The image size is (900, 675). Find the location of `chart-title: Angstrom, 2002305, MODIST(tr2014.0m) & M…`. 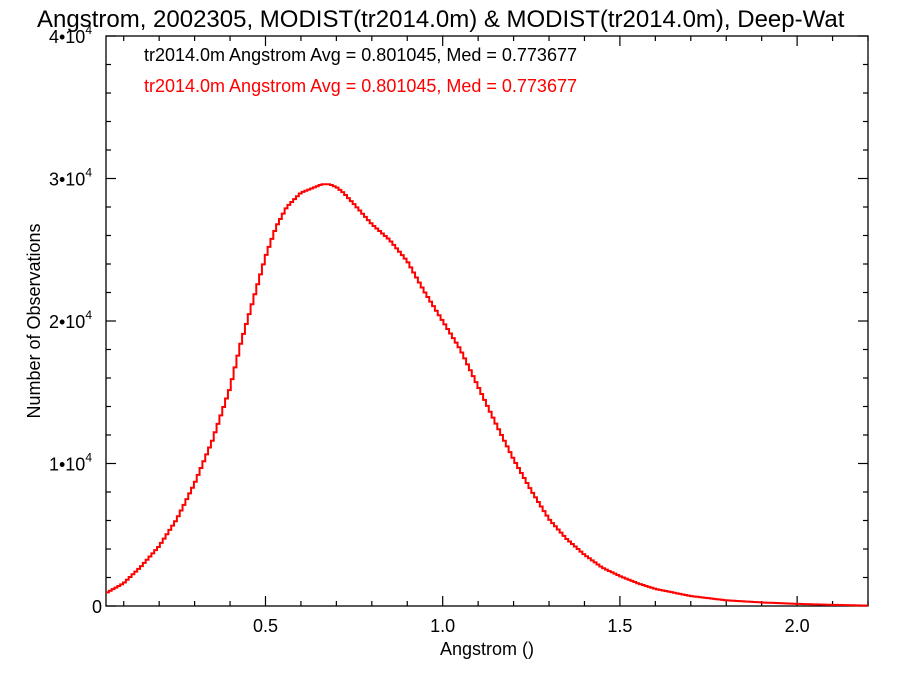

chart-title: Angstrom, 2002305, MODIST(tr2014.0m) & M… is located at coordinates (441, 19).